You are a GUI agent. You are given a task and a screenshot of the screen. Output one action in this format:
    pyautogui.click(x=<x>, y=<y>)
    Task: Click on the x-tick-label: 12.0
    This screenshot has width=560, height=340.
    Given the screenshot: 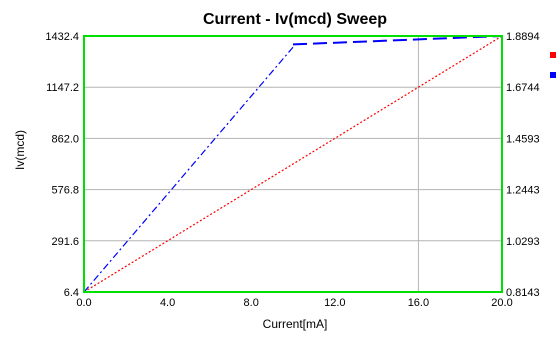 What is the action you would take?
    pyautogui.click(x=334, y=303)
    